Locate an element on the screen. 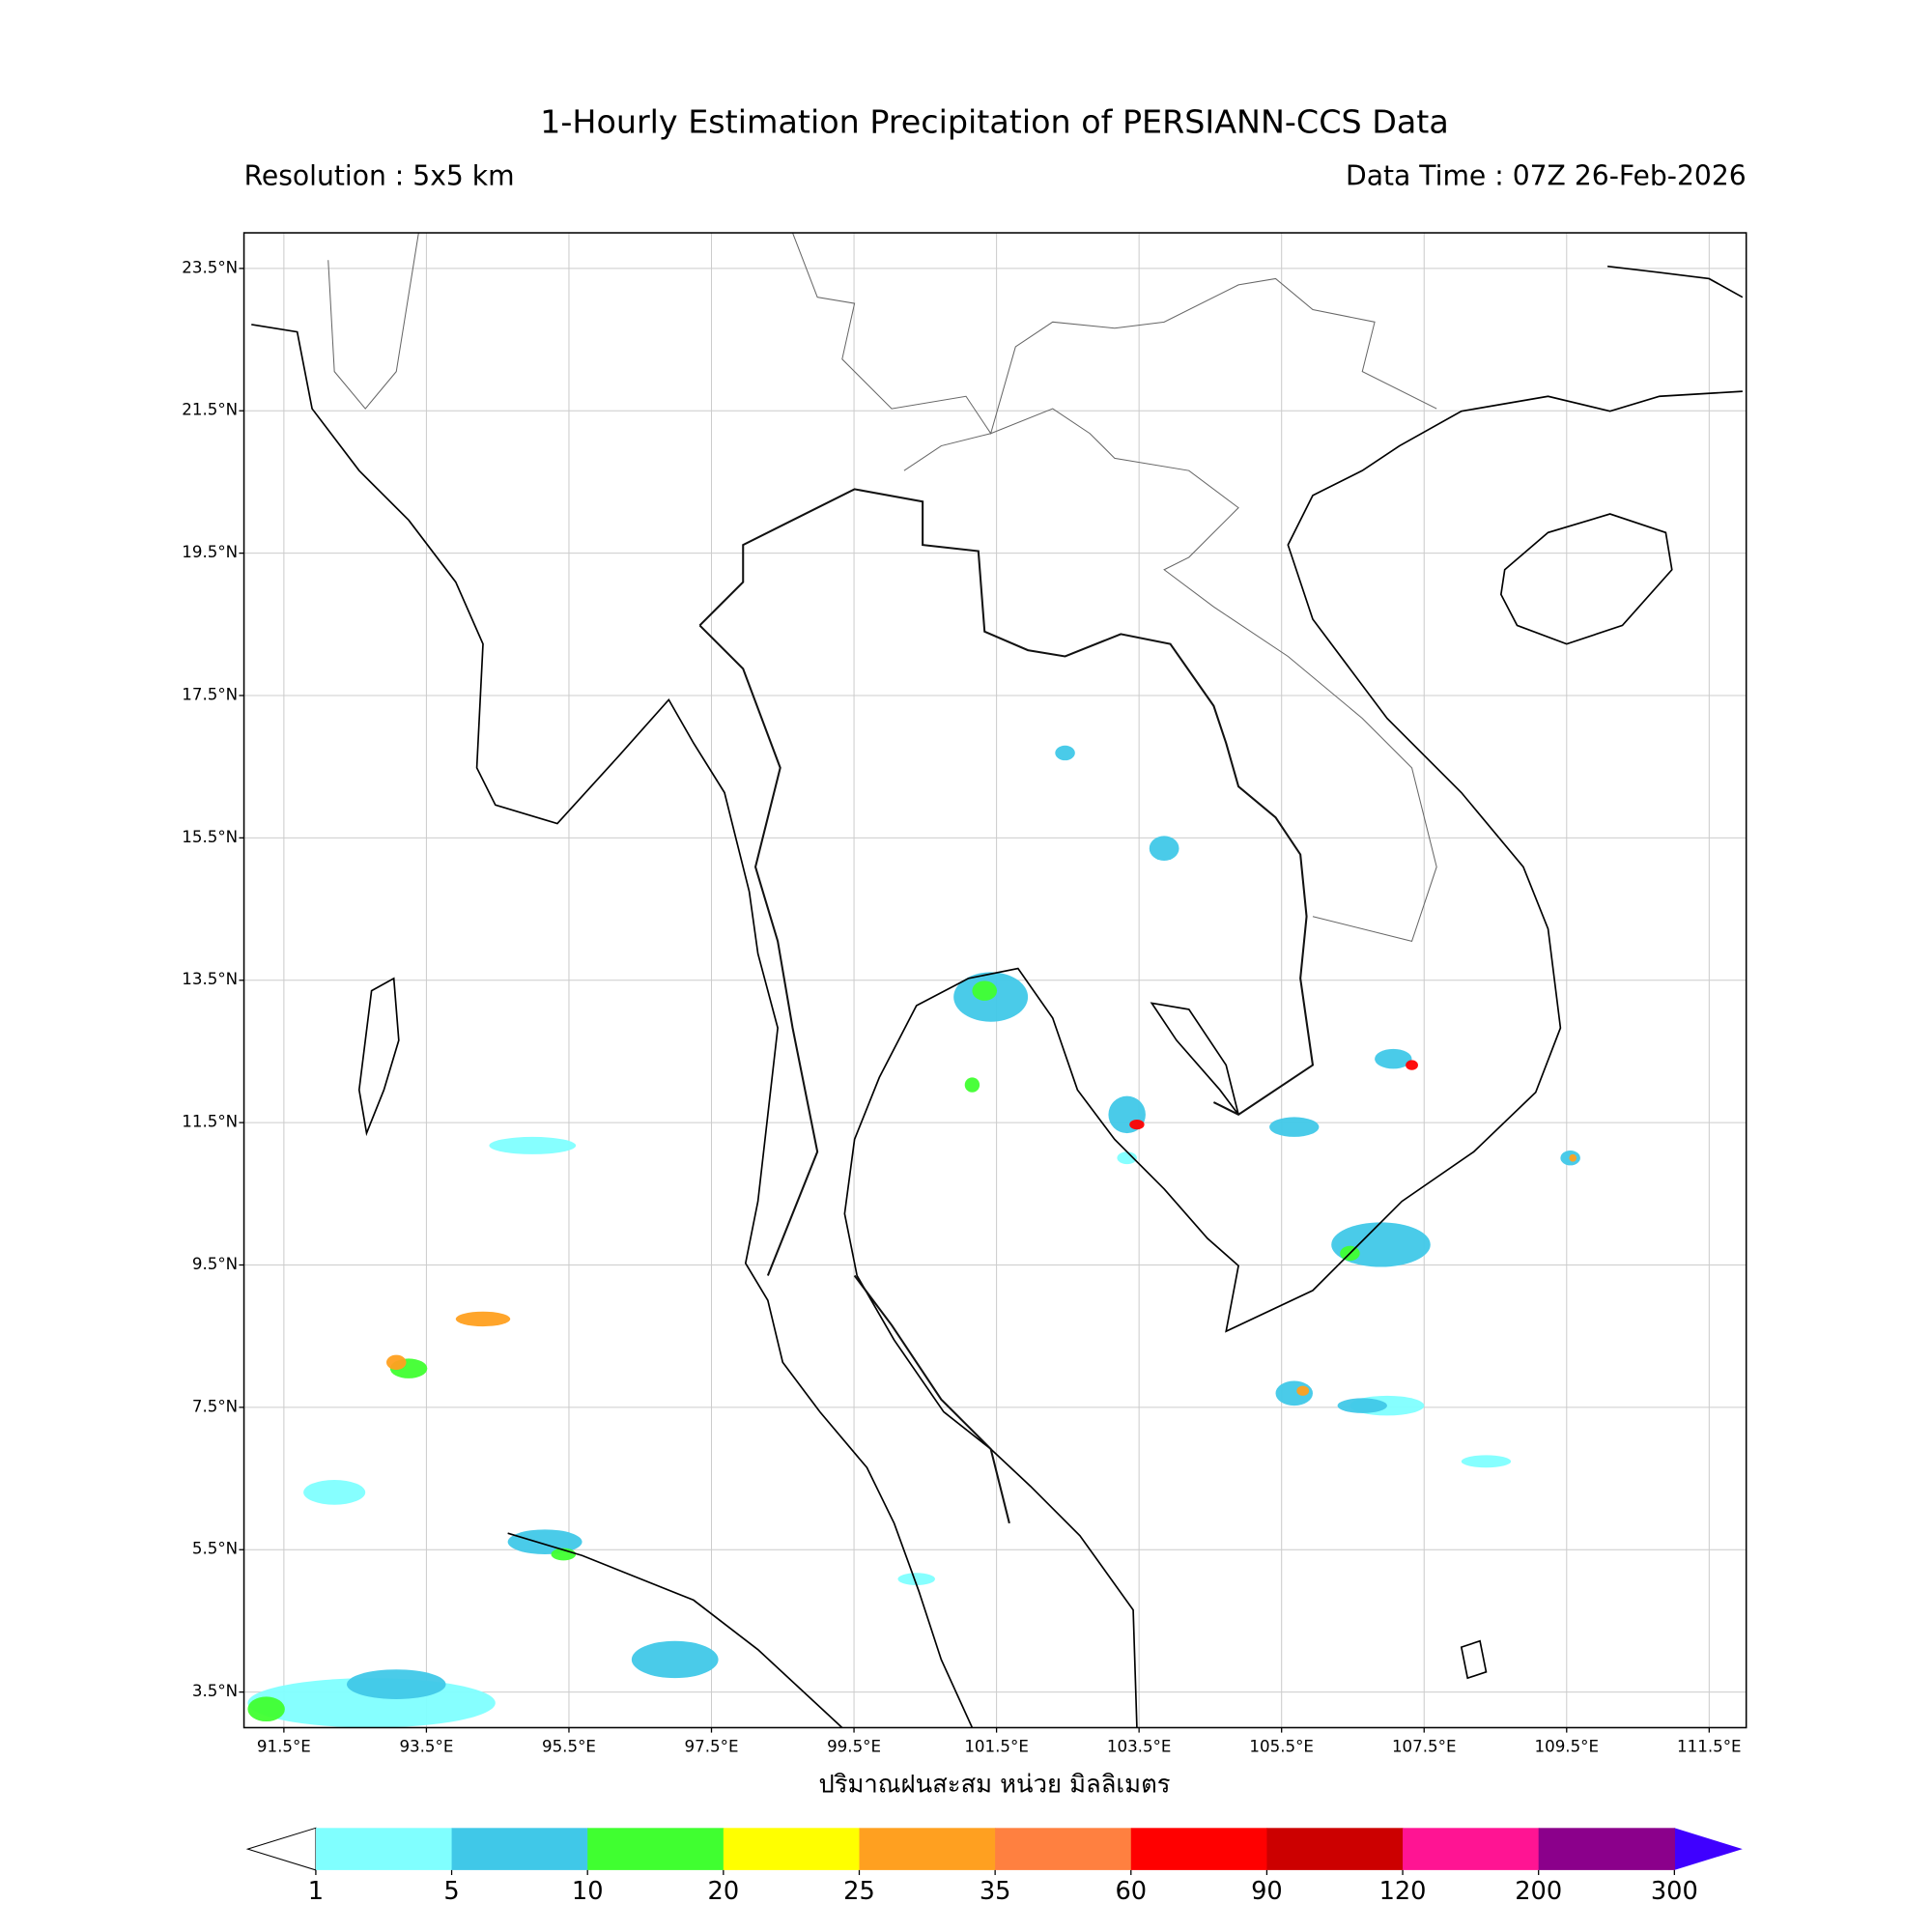  x-tick-label: 97.5°E is located at coordinates (712, 1746).